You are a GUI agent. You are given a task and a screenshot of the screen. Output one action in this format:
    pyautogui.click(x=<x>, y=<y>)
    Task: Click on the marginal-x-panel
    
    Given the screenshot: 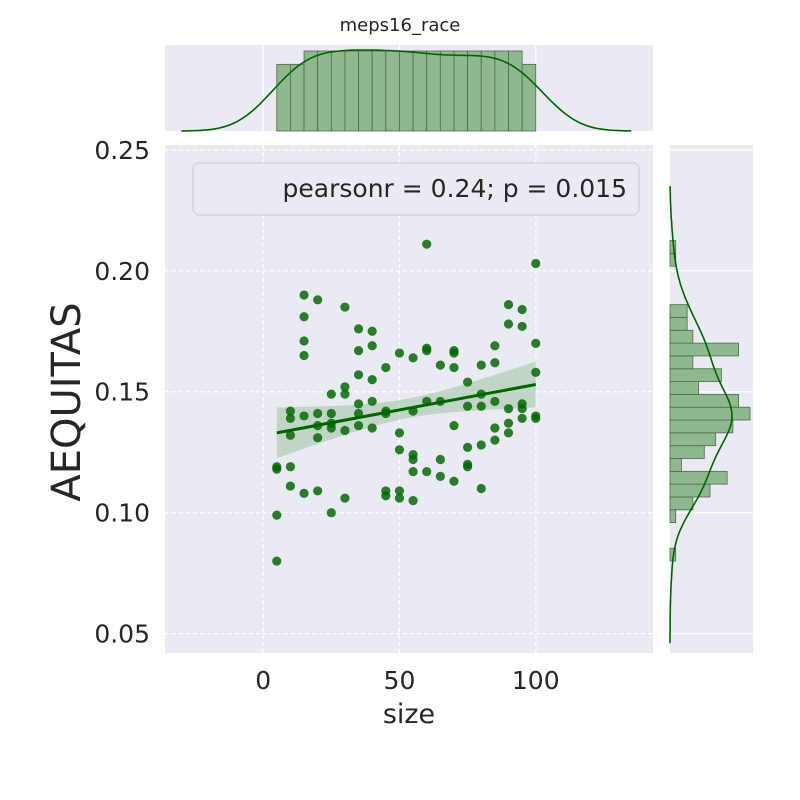 What is the action you would take?
    pyautogui.click(x=409, y=88)
    